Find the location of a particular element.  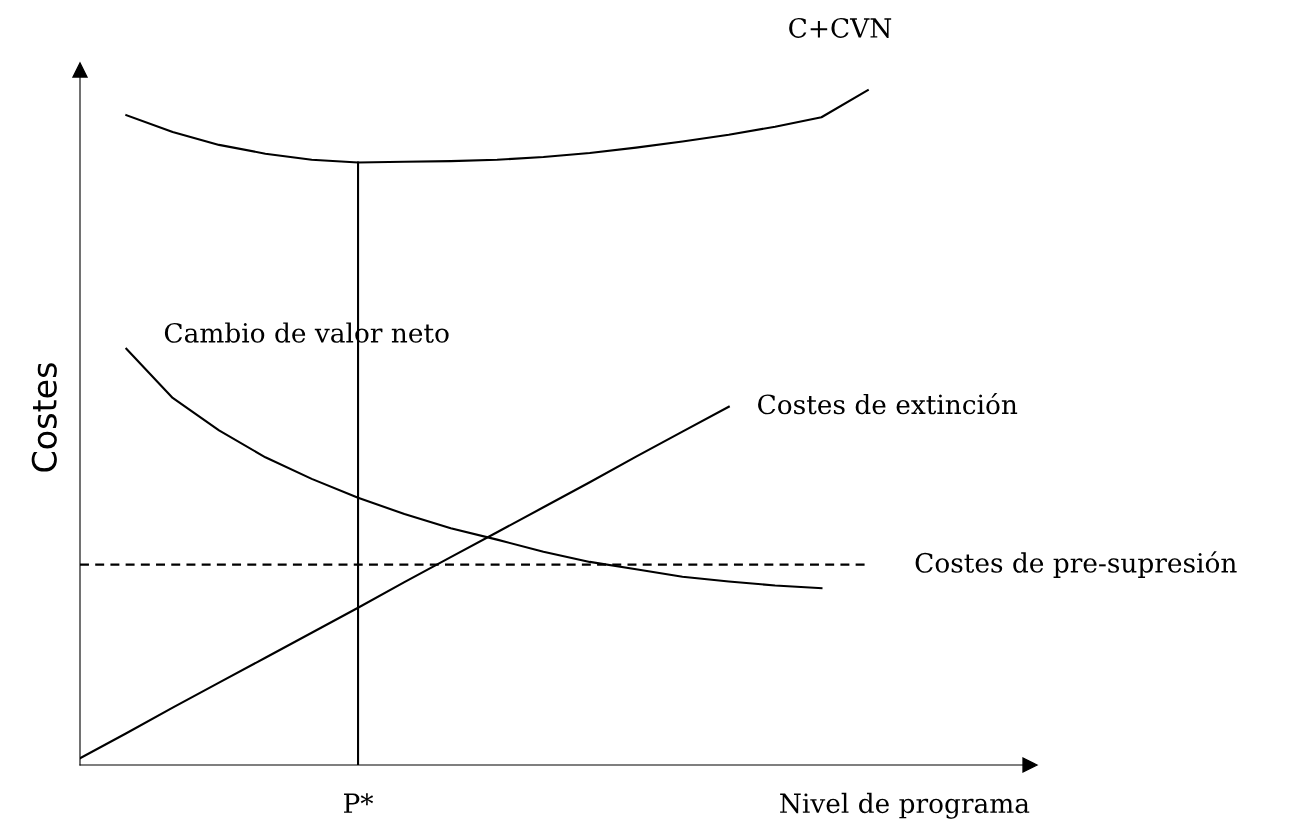

x-axis-title: Nivel de programa is located at coordinates (905, 805).